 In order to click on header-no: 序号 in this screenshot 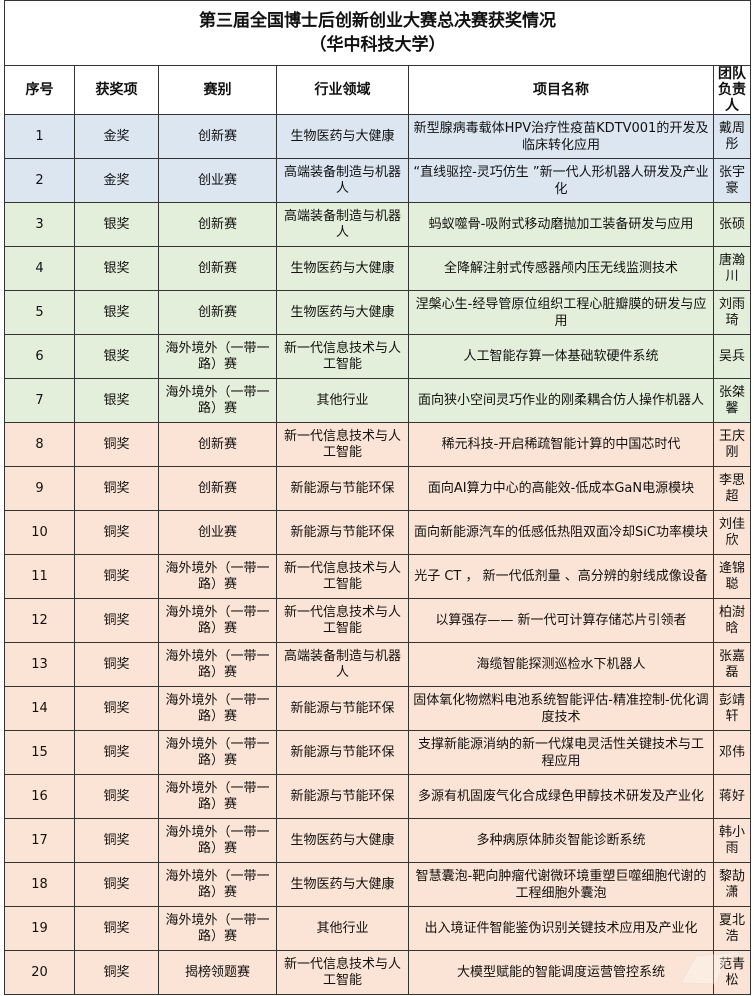, I will do `click(39, 90)`.